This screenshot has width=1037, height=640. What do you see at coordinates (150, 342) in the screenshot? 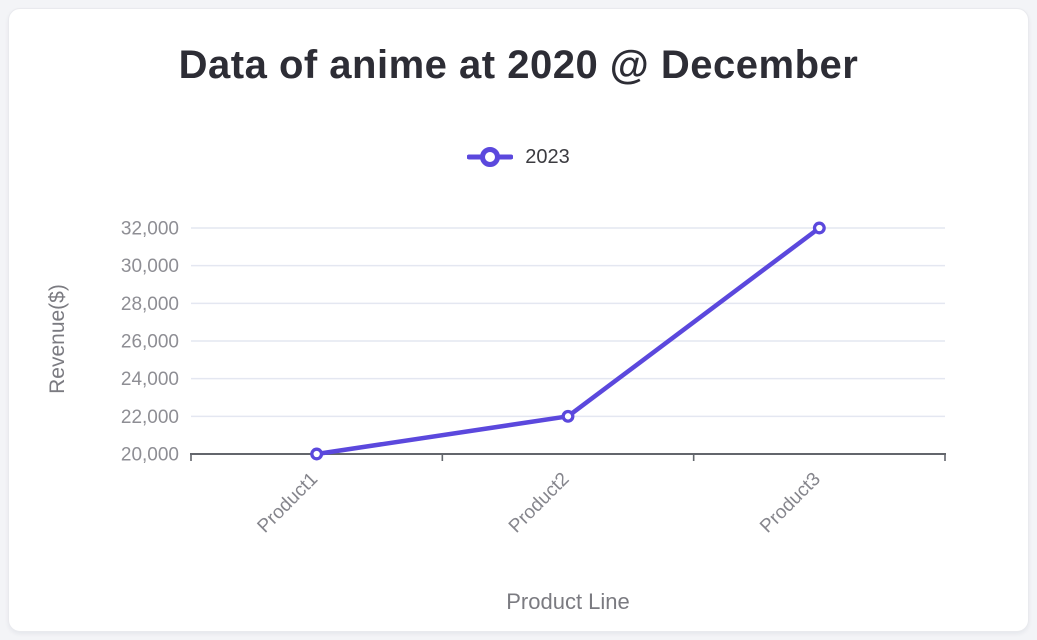
I see `y-tick-label: 26,000` at bounding box center [150, 342].